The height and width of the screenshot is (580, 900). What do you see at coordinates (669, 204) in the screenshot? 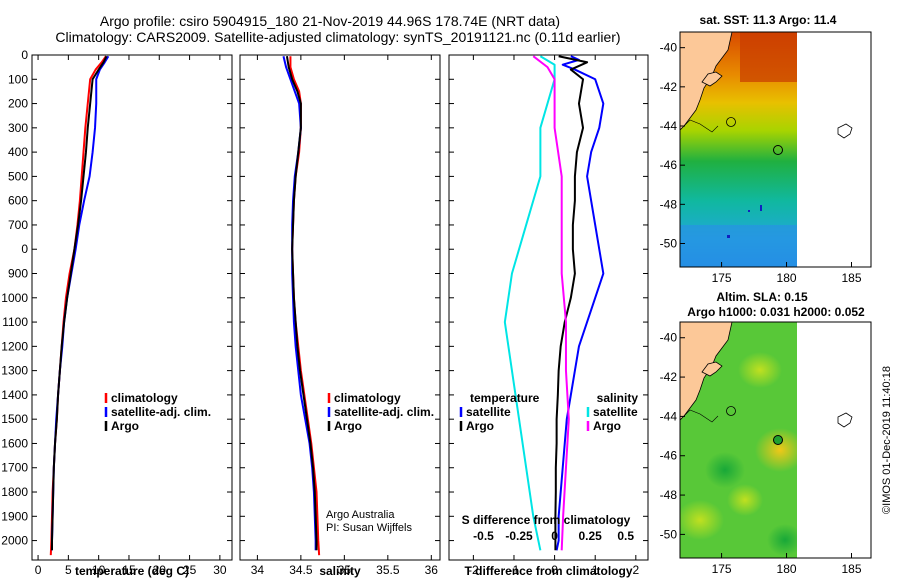
I see `sst_map-lat-label: -48` at bounding box center [669, 204].